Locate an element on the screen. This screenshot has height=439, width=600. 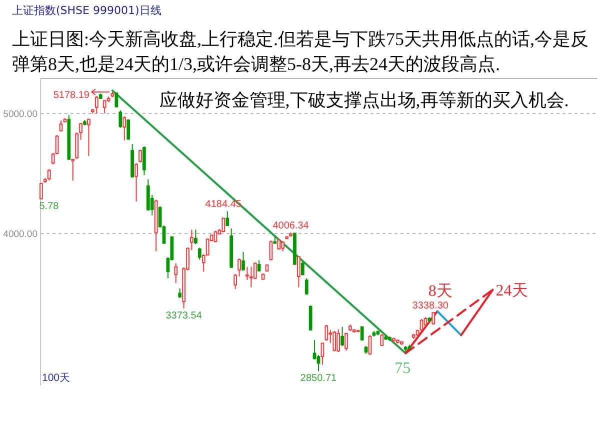
annotation: 100天 is located at coordinates (56, 378).